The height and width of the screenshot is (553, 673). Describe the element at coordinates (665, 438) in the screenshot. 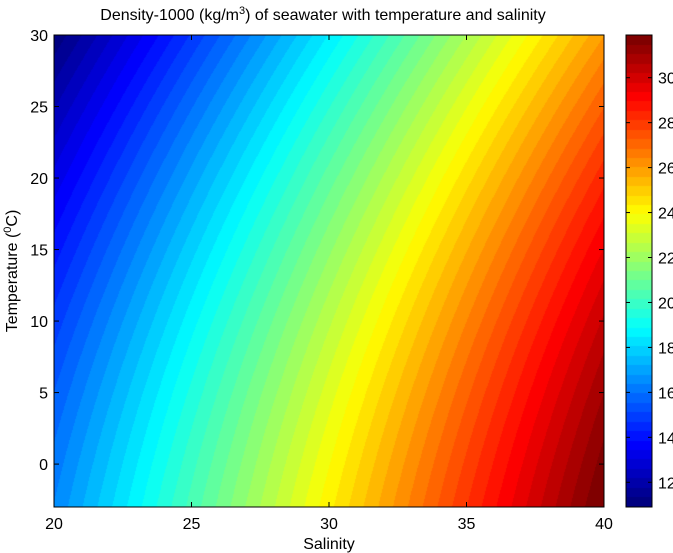

I see `colorbar-tick-label: 14` at that location.